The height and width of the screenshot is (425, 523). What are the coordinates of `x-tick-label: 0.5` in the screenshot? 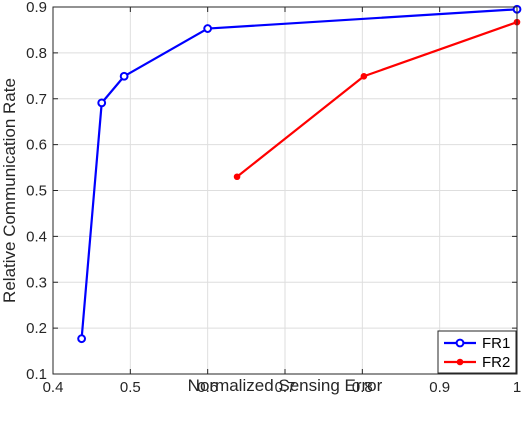 It's located at (130, 387).